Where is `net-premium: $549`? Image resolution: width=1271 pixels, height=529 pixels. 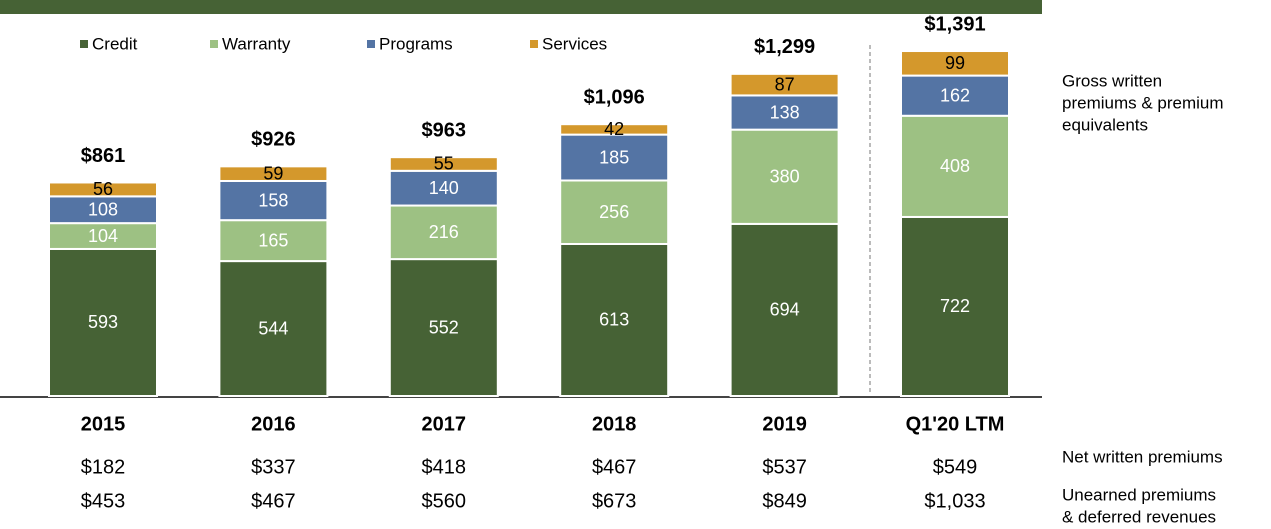
net-premium: $549 is located at coordinates (955, 467).